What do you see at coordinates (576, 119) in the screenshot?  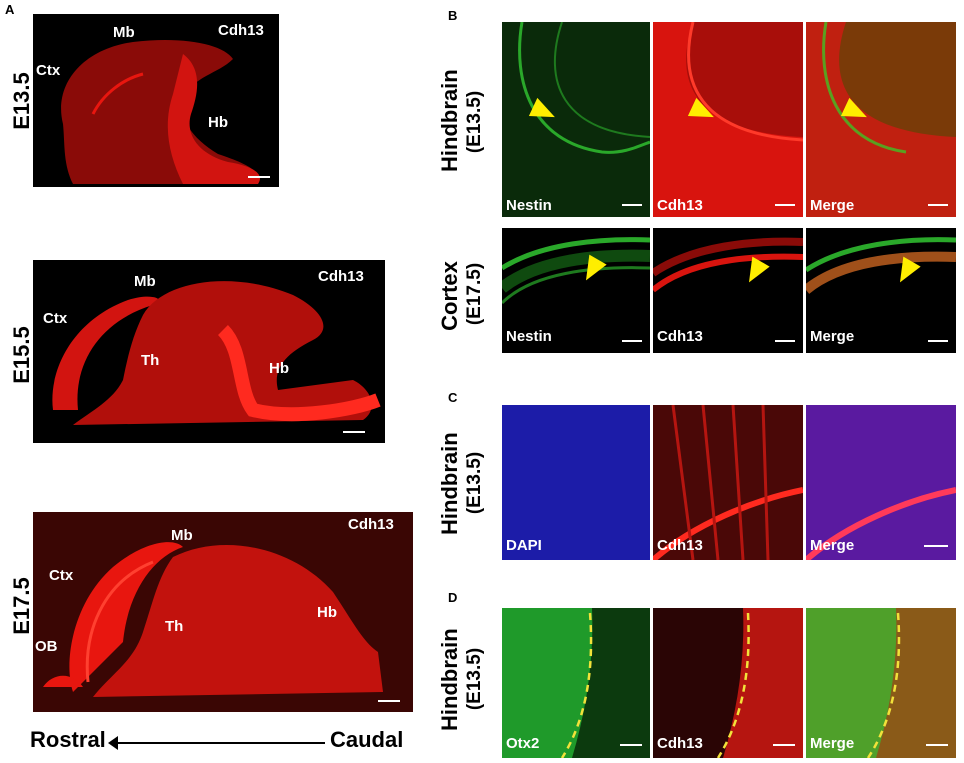 I see `panelB-nestin-hindbrain: Nestin` at bounding box center [576, 119].